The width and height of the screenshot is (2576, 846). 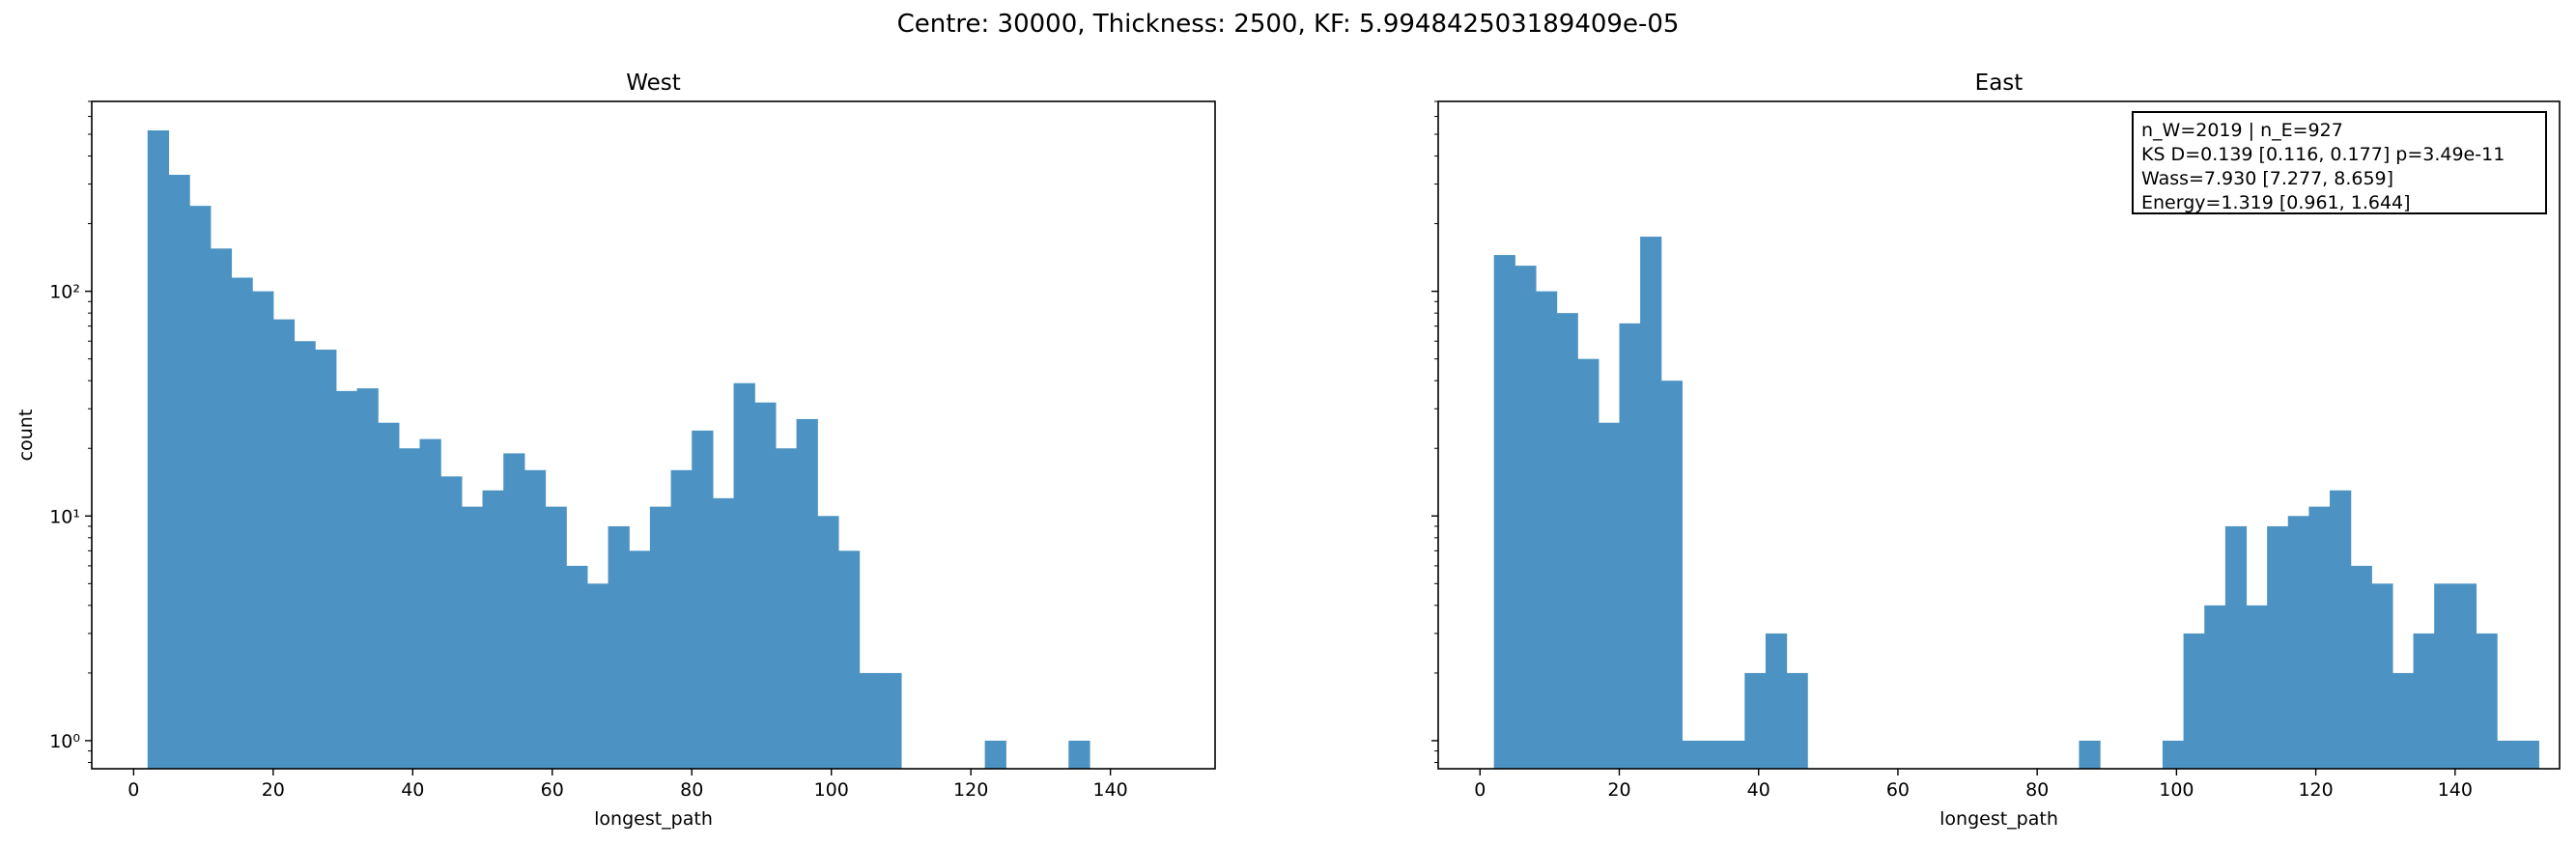 What do you see at coordinates (2267, 178) in the screenshot?
I see `stats-wasserstein: Wass=7.930 [7.277, 8.659]` at bounding box center [2267, 178].